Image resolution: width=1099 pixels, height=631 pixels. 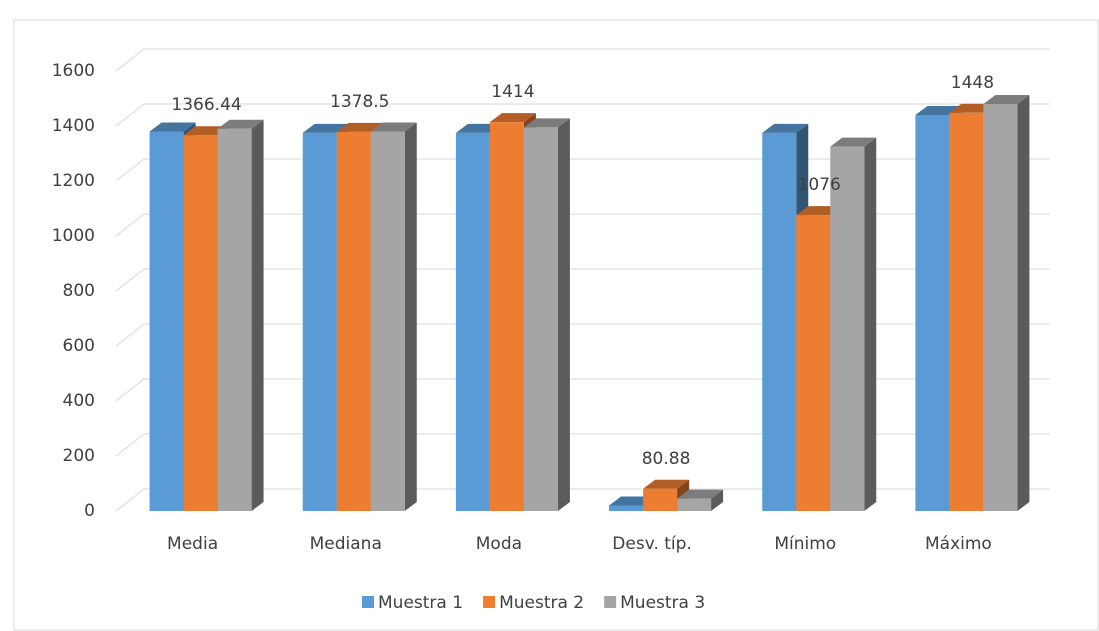 What do you see at coordinates (805, 544) in the screenshot?
I see `x-tick-label: Mínimo` at bounding box center [805, 544].